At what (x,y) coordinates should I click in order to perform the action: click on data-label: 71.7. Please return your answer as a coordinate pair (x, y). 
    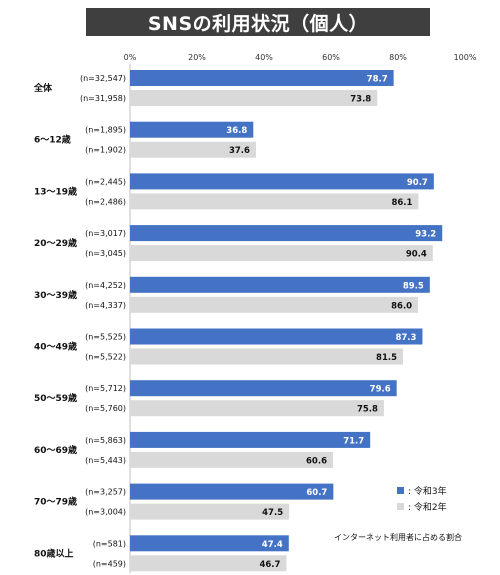
    Looking at the image, I should click on (353, 441).